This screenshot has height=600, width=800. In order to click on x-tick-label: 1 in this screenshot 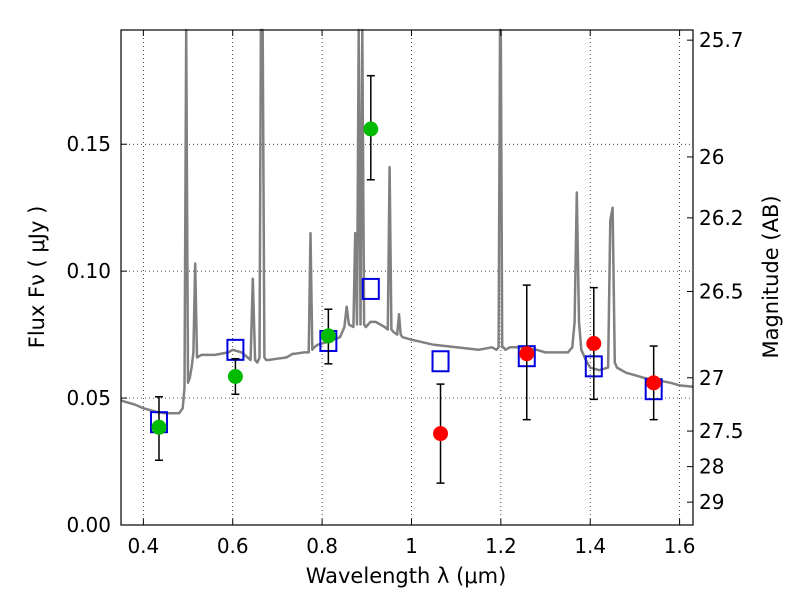, I will do `click(411, 546)`.